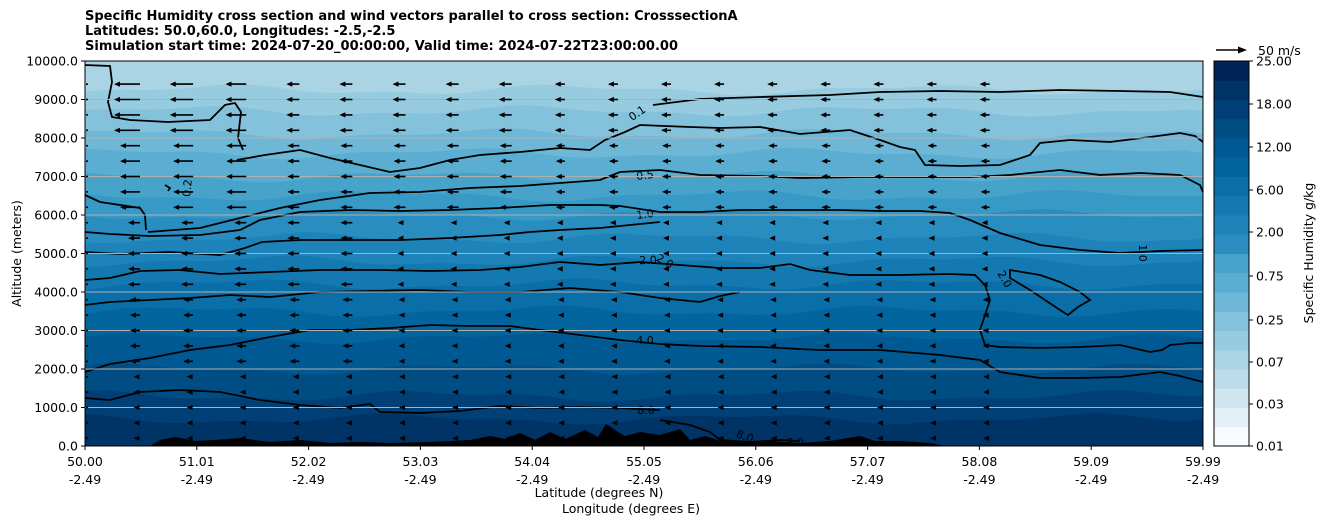 The height and width of the screenshot is (526, 1326). What do you see at coordinates (547, 435) in the screenshot?
I see `terrain-silhouette` at bounding box center [547, 435].